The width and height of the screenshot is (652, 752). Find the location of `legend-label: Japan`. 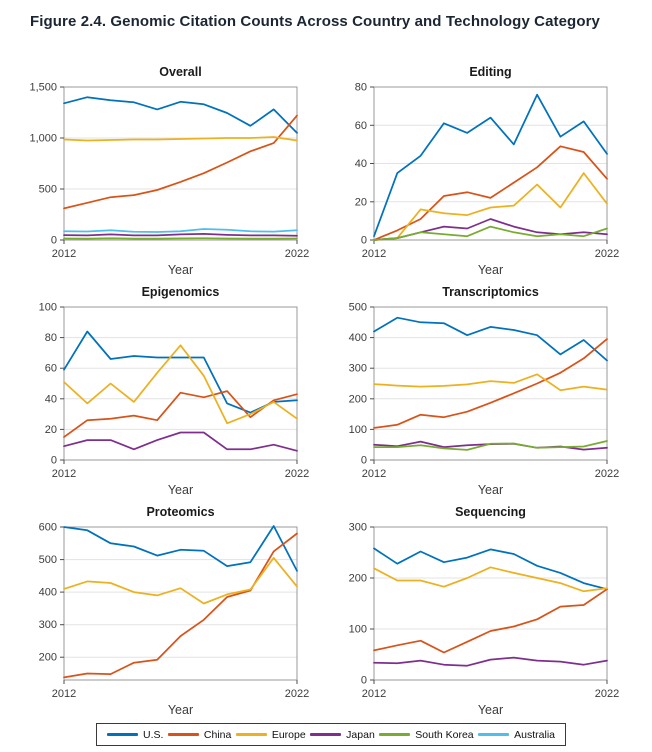

legend-label: Japan is located at coordinates (360, 734).